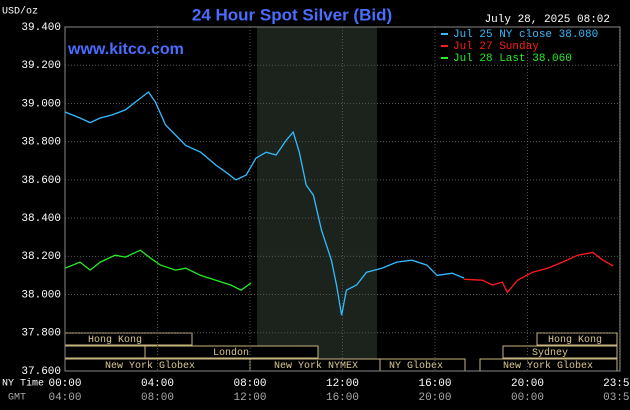  I want to click on unit-label: USD/oz, so click(20, 12).